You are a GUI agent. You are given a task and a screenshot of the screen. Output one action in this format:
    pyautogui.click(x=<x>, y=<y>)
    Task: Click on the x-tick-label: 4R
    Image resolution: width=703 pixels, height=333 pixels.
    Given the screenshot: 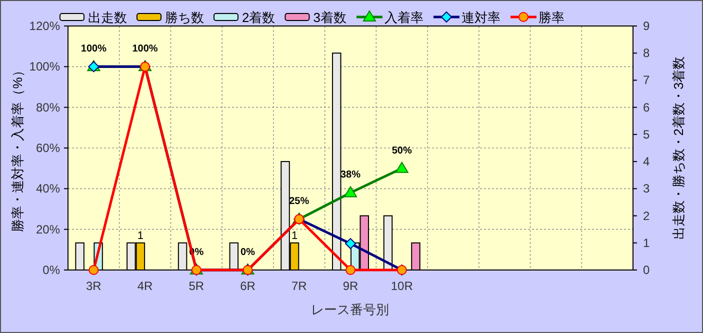 What is the action you would take?
    pyautogui.click(x=145, y=286)
    